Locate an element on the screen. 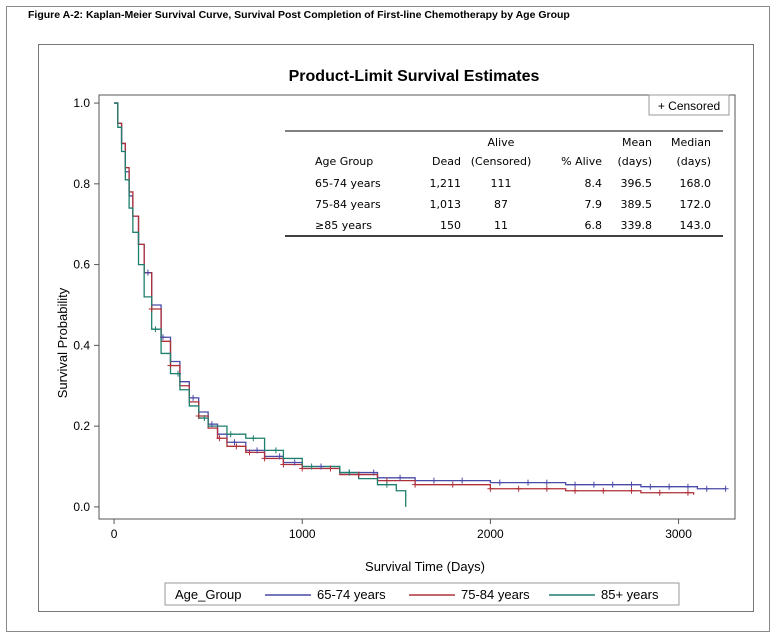  table-cell: 6.8 is located at coordinates (594, 225).